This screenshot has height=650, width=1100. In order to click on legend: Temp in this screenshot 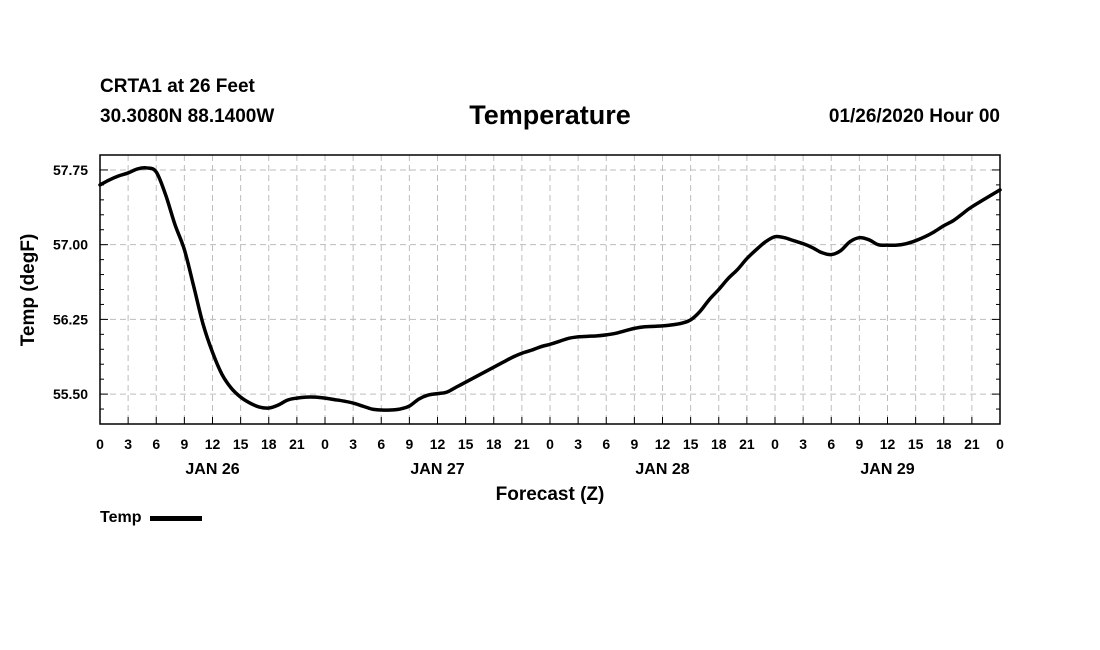, I will do `click(151, 518)`.